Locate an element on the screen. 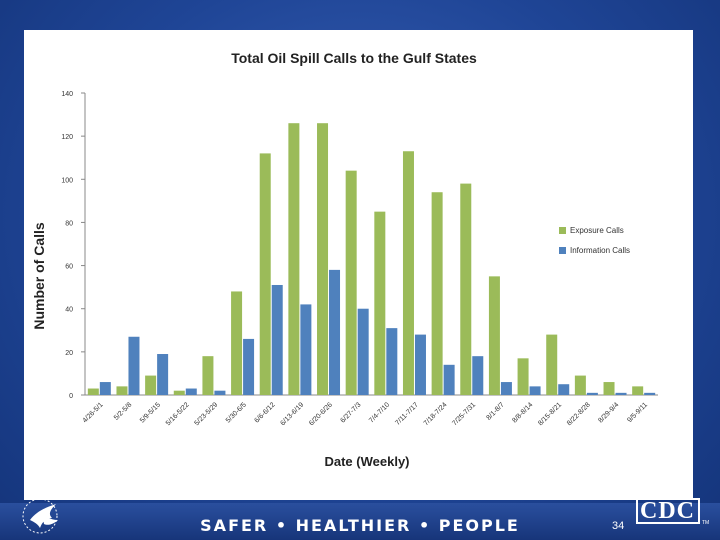 The image size is (720, 540). x-tick-label: 5/23-5/29 is located at coordinates (206, 414).